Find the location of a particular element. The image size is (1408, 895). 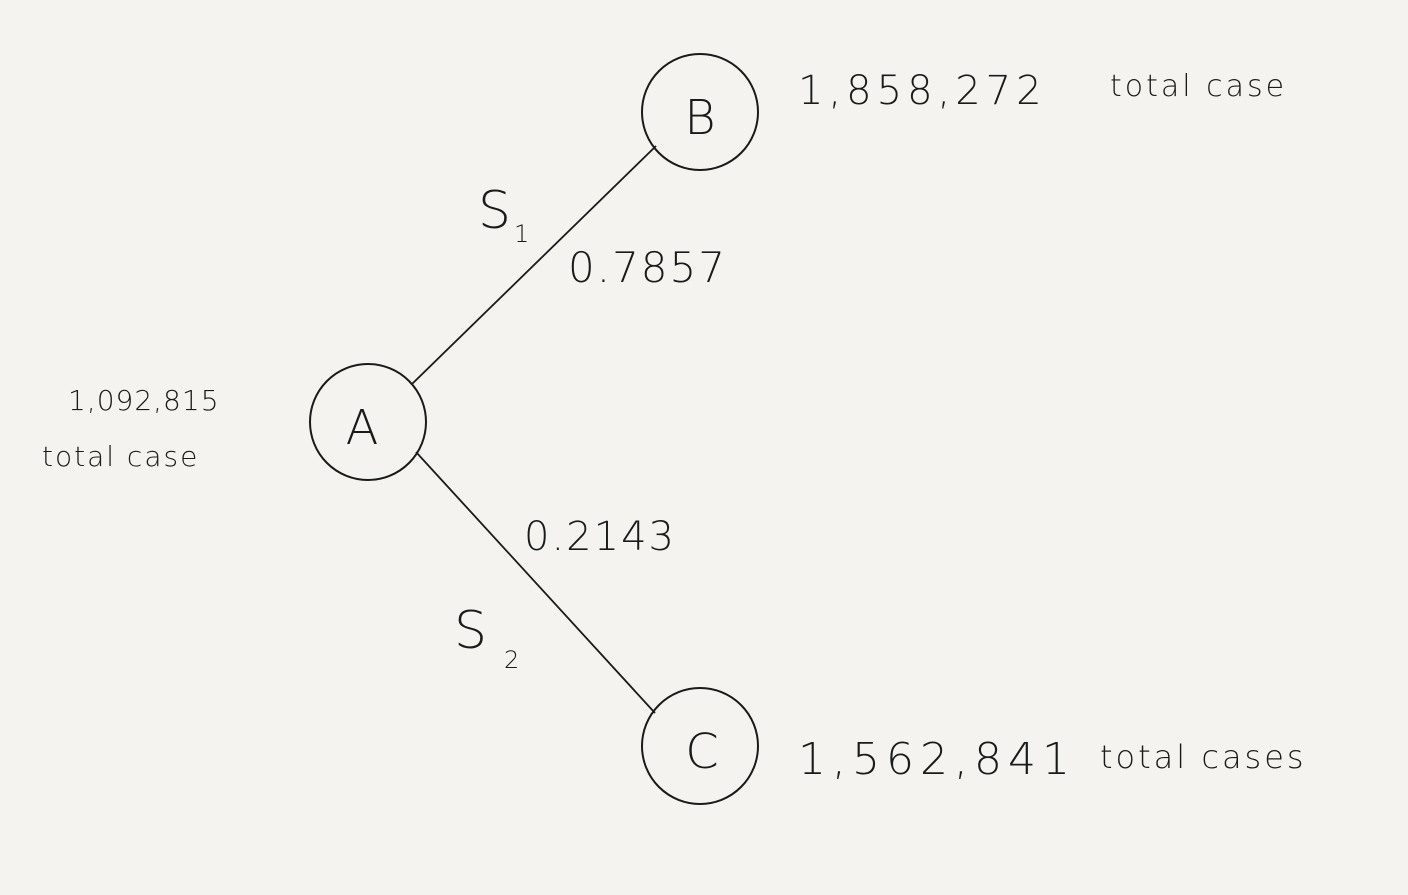

node-a: A is located at coordinates (368, 422).